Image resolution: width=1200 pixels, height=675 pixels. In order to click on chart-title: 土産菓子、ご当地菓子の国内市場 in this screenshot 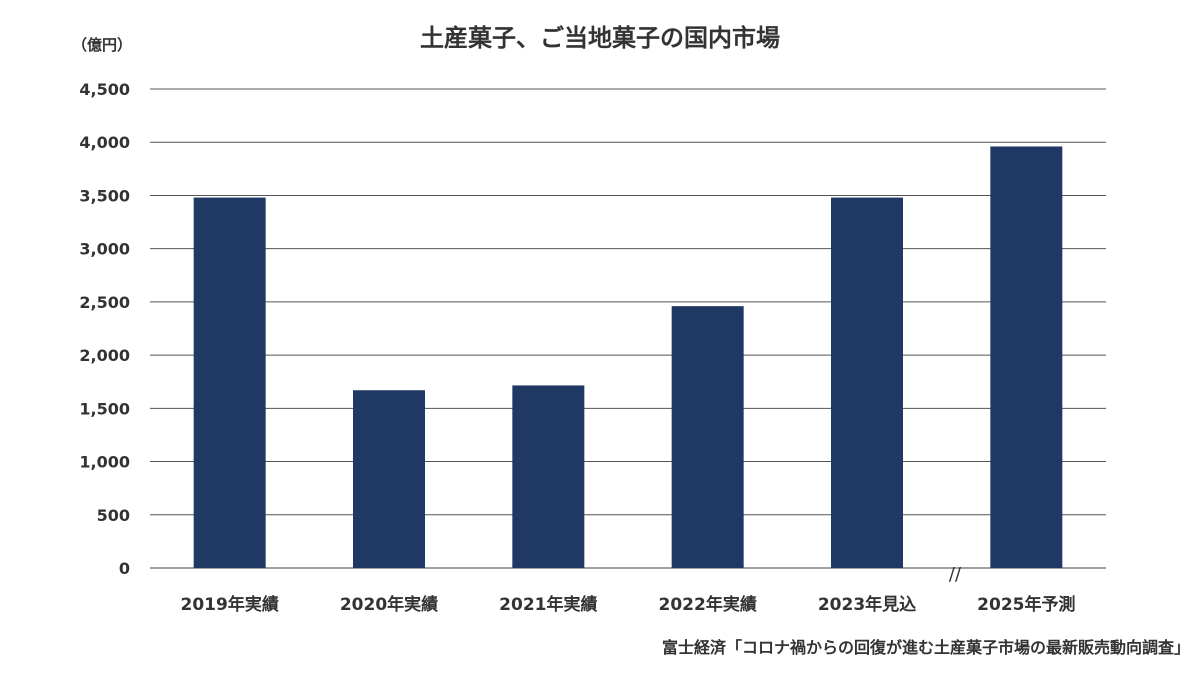, I will do `click(600, 38)`.